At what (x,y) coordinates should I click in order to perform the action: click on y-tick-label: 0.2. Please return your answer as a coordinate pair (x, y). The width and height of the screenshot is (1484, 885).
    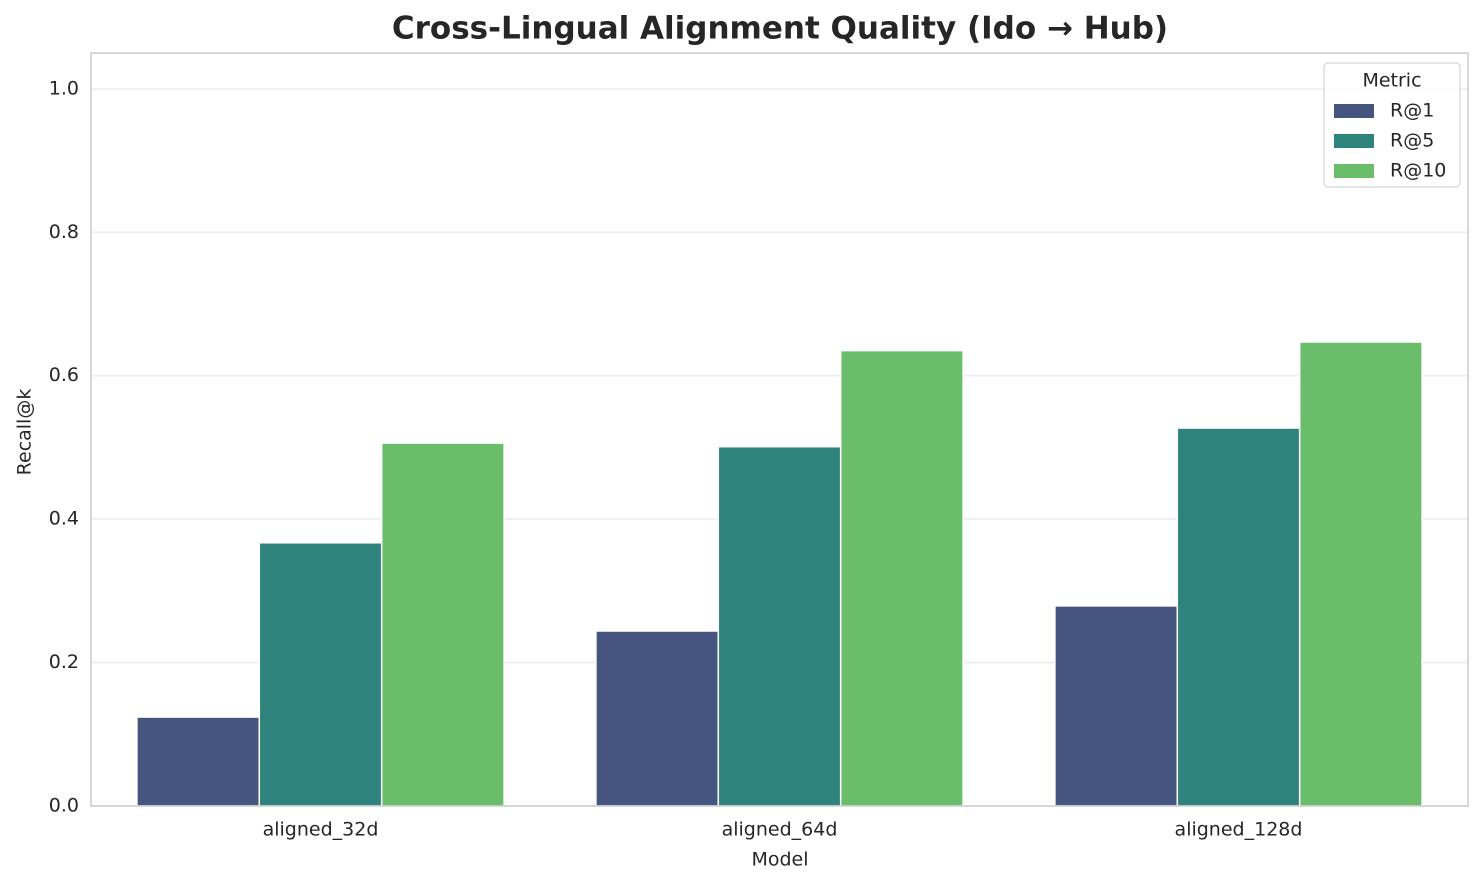
    Looking at the image, I should click on (64, 662).